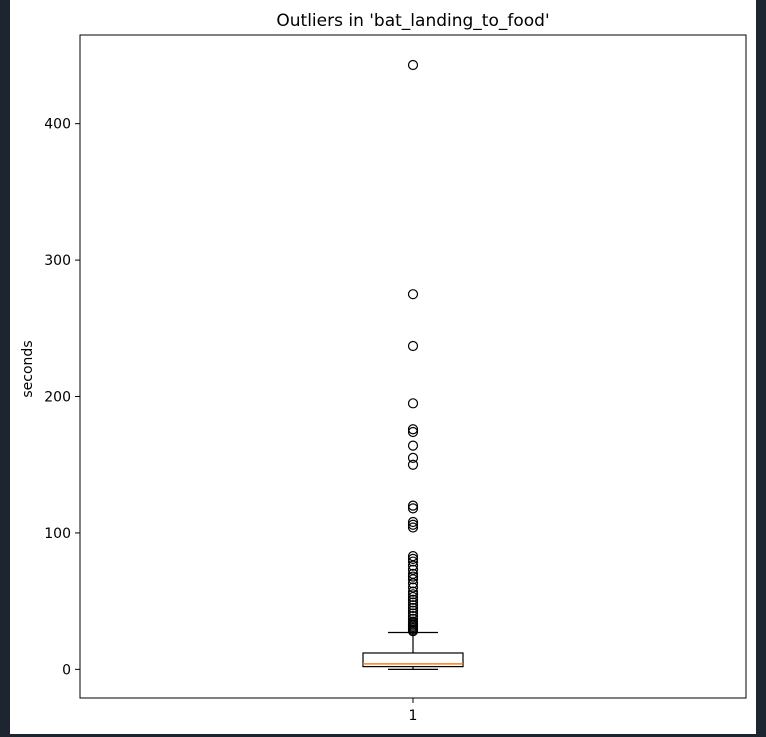  I want to click on y-tick-label: 200, so click(57, 398).